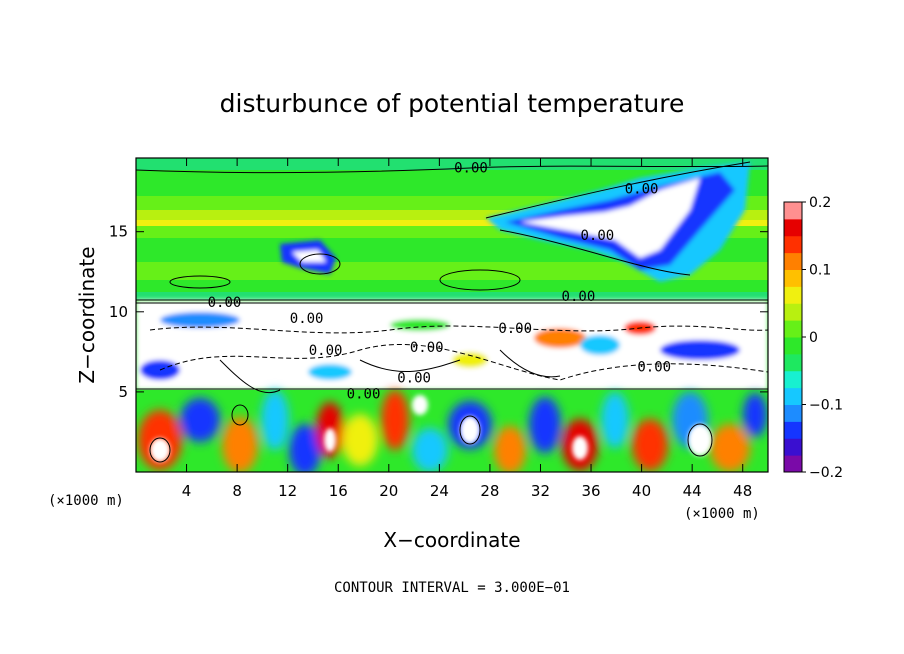 This screenshot has width=904, height=654. What do you see at coordinates (826, 473) in the screenshot?
I see `colorbar-tick-label: −0.2` at bounding box center [826, 473].